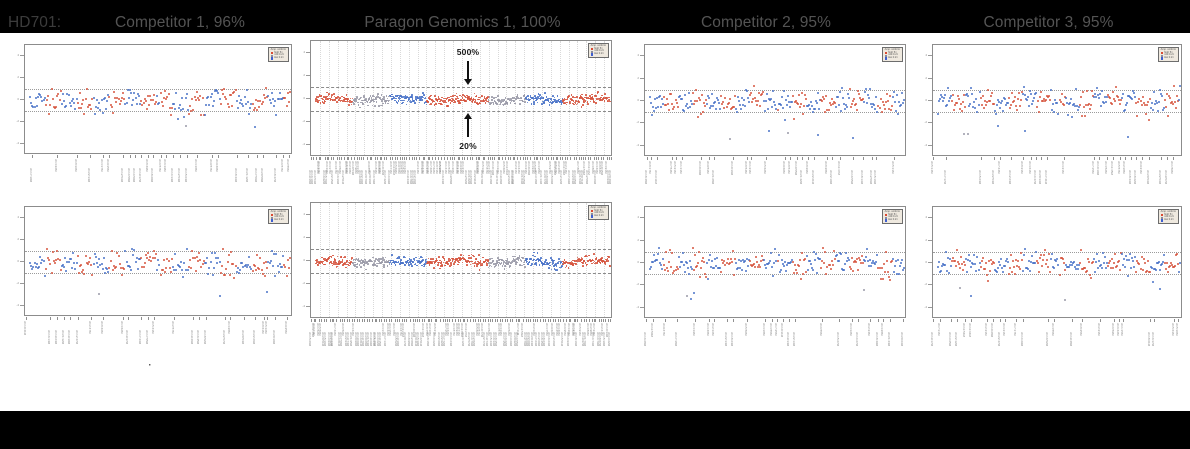  What do you see at coordinates (191, 337) in the screenshot?
I see `x-axis-tick-label: chr19:46M` at bounding box center [191, 337].